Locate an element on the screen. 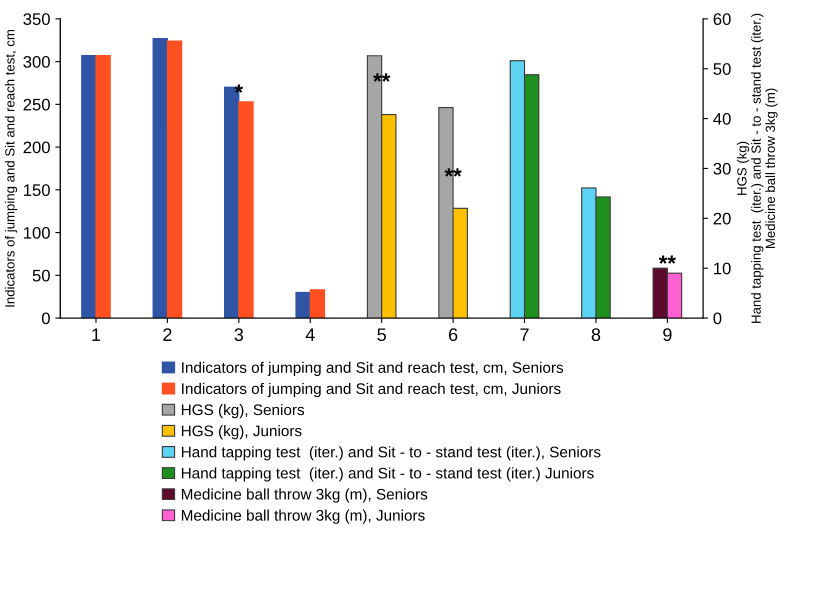 The width and height of the screenshot is (837, 589). x-tick-label: 3 is located at coordinates (239, 335).